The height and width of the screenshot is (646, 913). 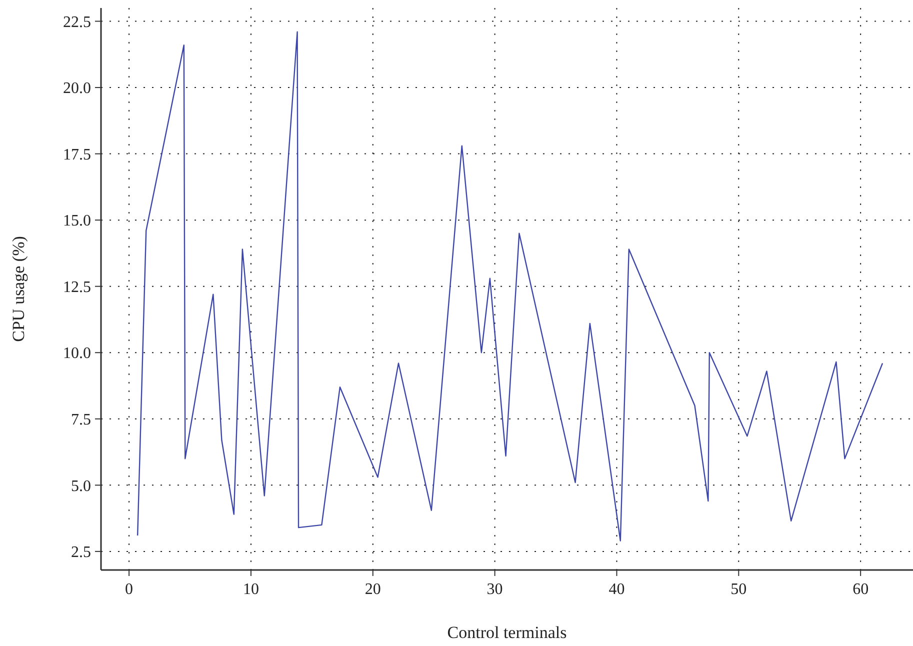 What do you see at coordinates (18, 289) in the screenshot?
I see `y-axis-title: CPU usage (%)` at bounding box center [18, 289].